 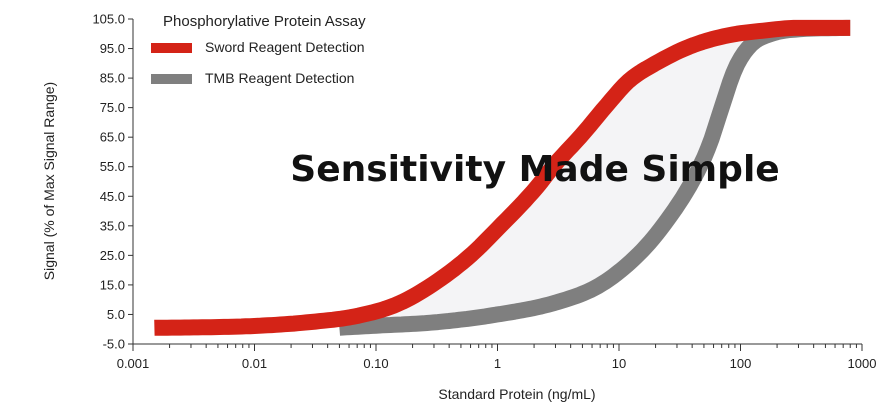 I want to click on y-tick-label: 55.0, so click(x=112, y=166).